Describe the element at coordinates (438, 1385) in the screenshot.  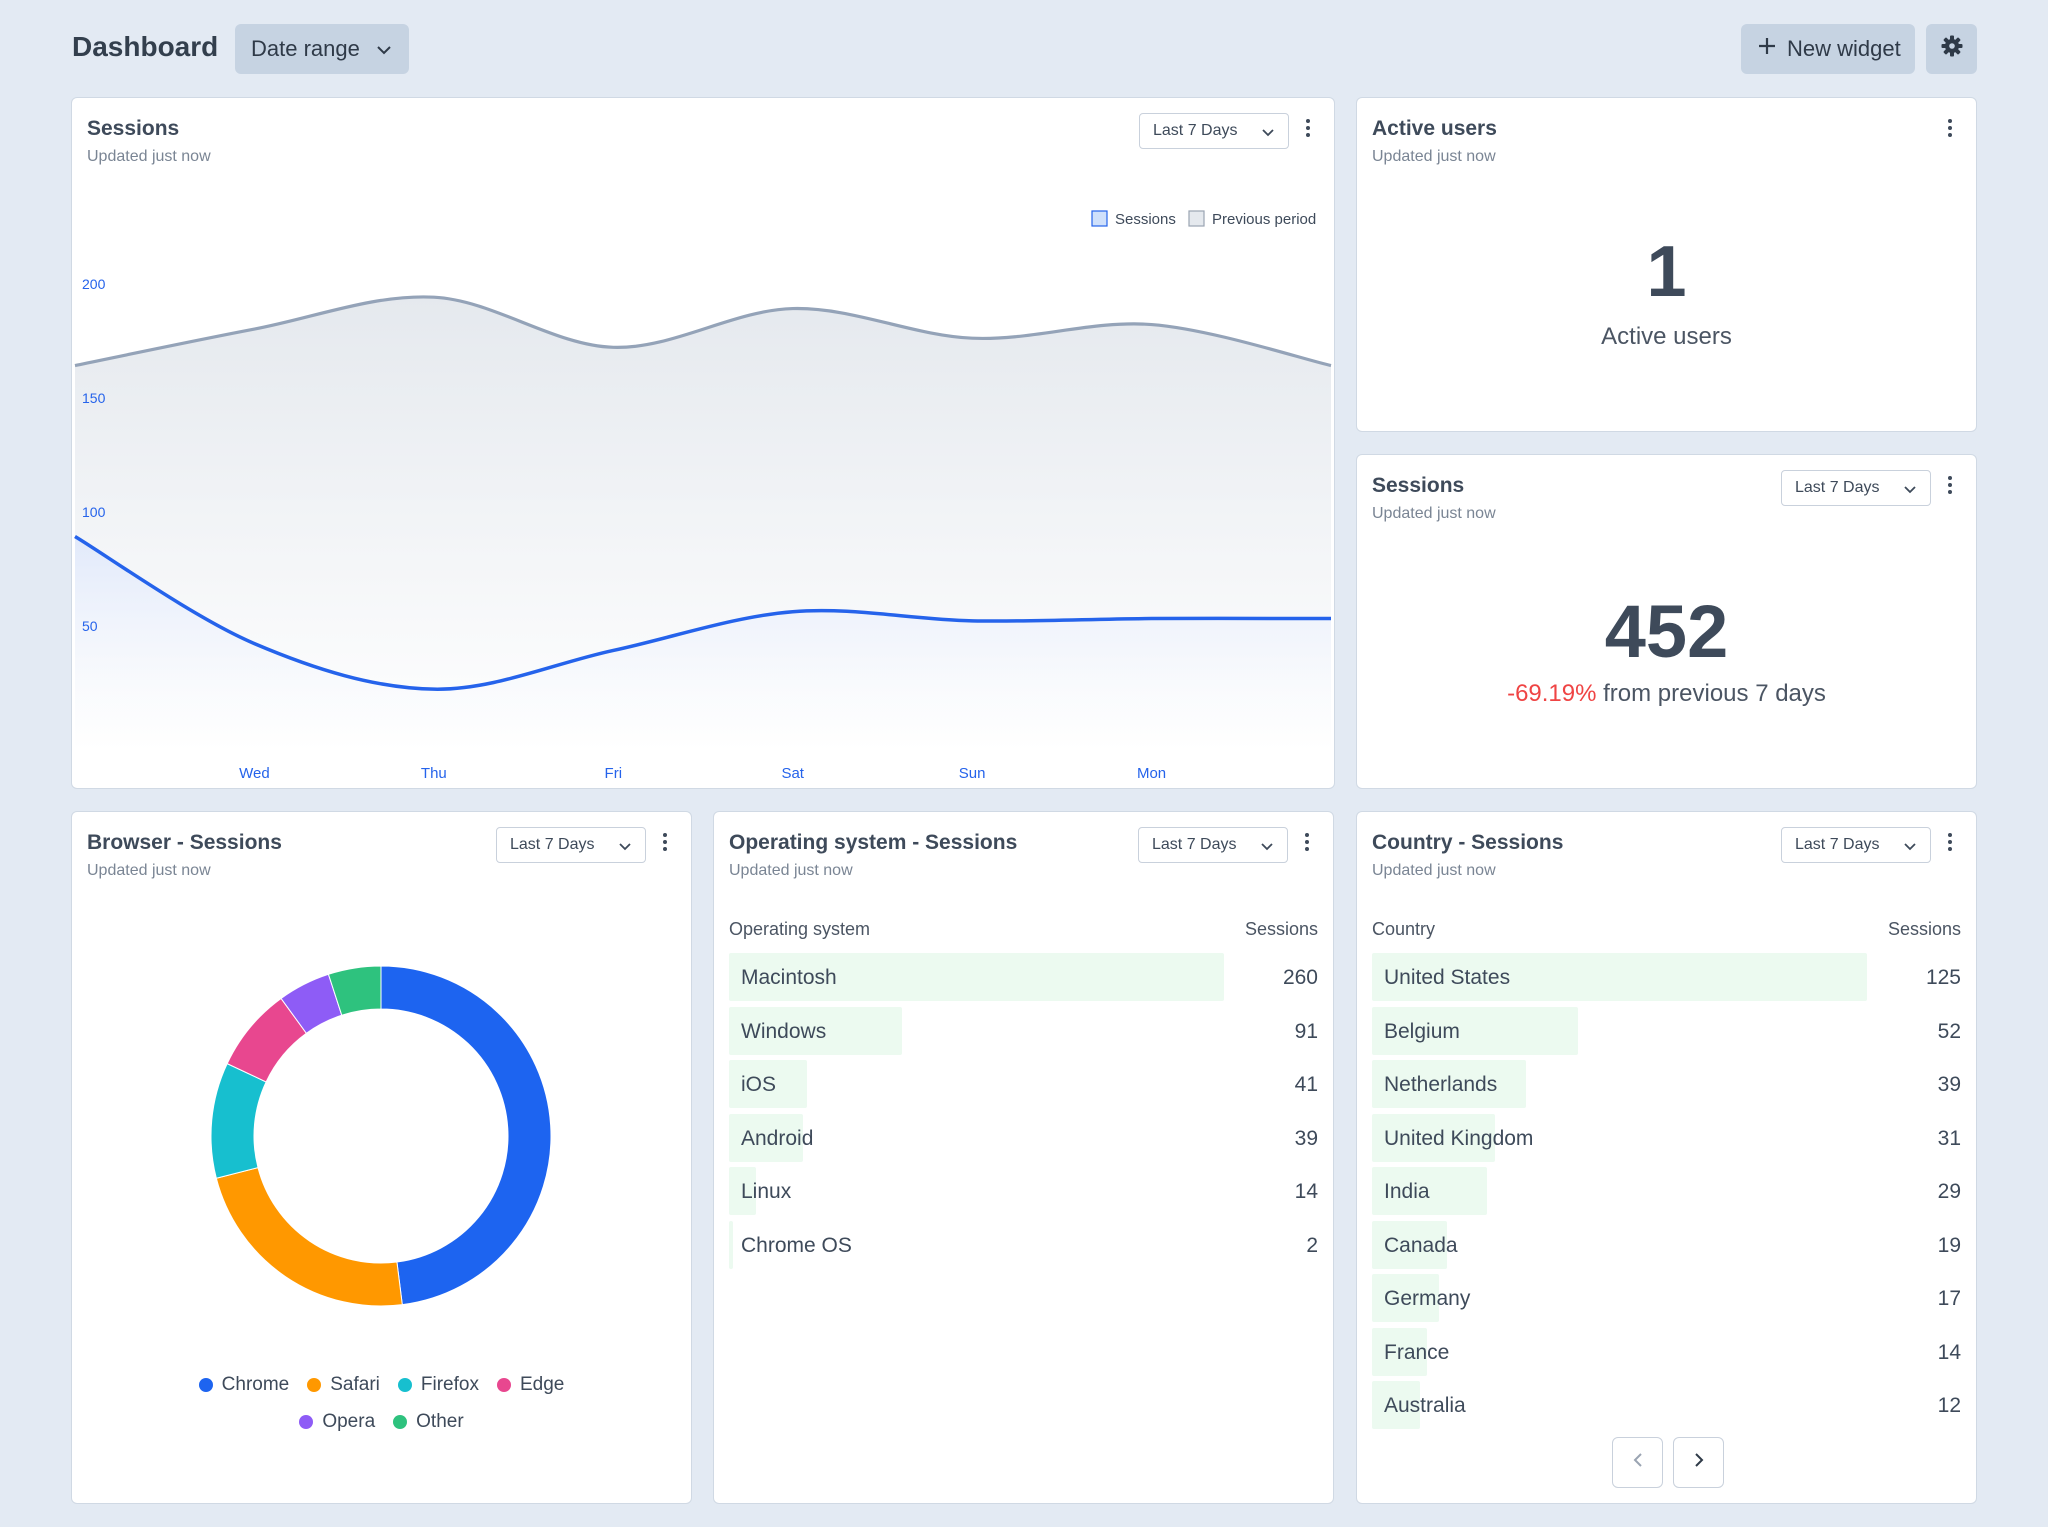
I see `legend-item-firefox: Firefox` at that location.